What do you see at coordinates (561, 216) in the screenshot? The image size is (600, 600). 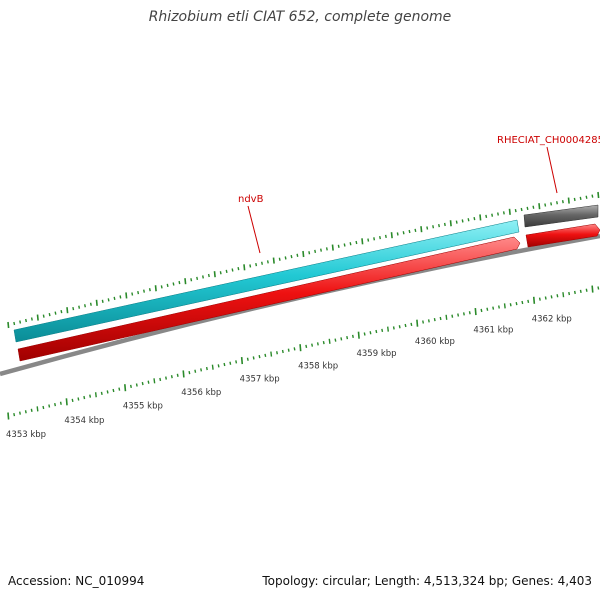 I see `feature-rheciat-gene` at bounding box center [561, 216].